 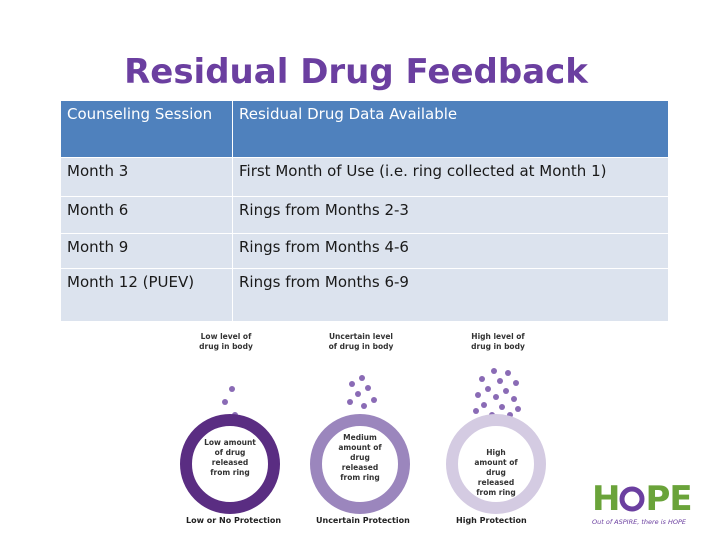 I want to click on level-label-uncertain: Uncertain level of drug in body, so click(x=361, y=341).